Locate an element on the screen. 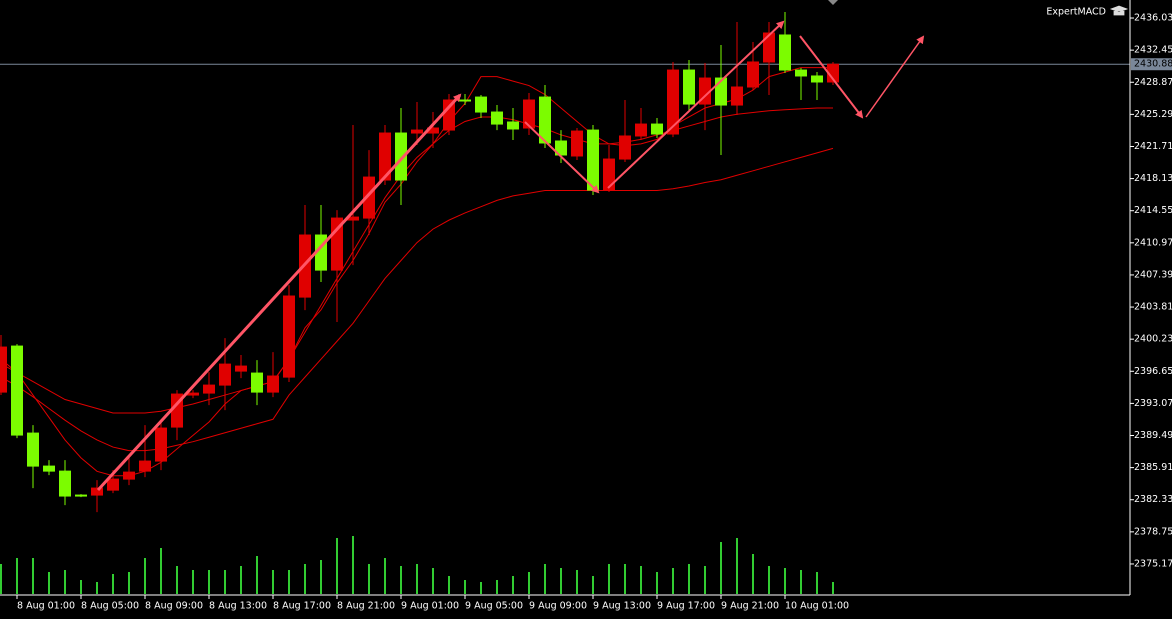 Image resolution: width=1172 pixels, height=619 pixels. expert-icon is located at coordinates (1119, 10).